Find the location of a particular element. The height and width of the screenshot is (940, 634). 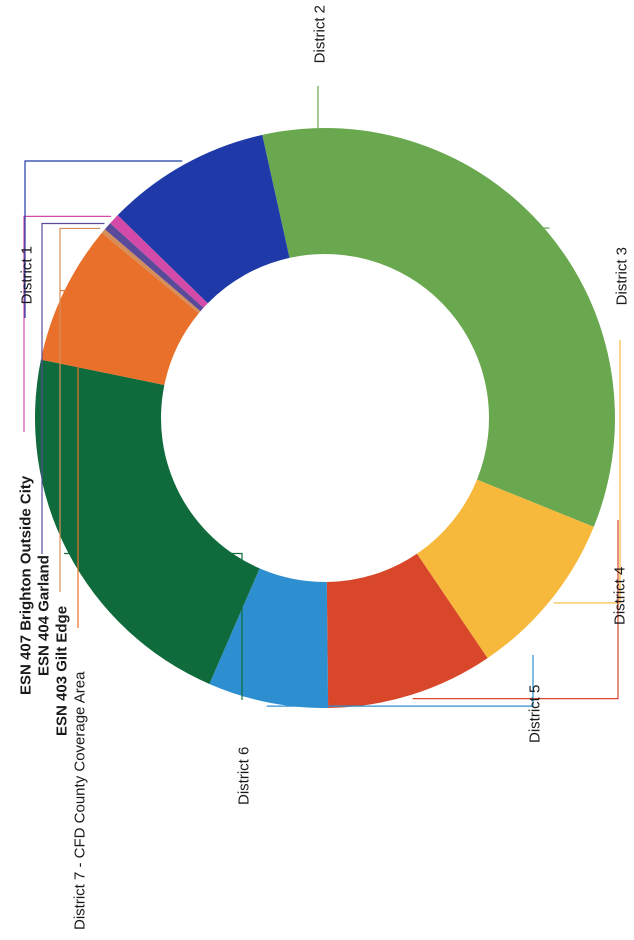

slice-esn-407-brighton-outside-city is located at coordinates (159, 261).